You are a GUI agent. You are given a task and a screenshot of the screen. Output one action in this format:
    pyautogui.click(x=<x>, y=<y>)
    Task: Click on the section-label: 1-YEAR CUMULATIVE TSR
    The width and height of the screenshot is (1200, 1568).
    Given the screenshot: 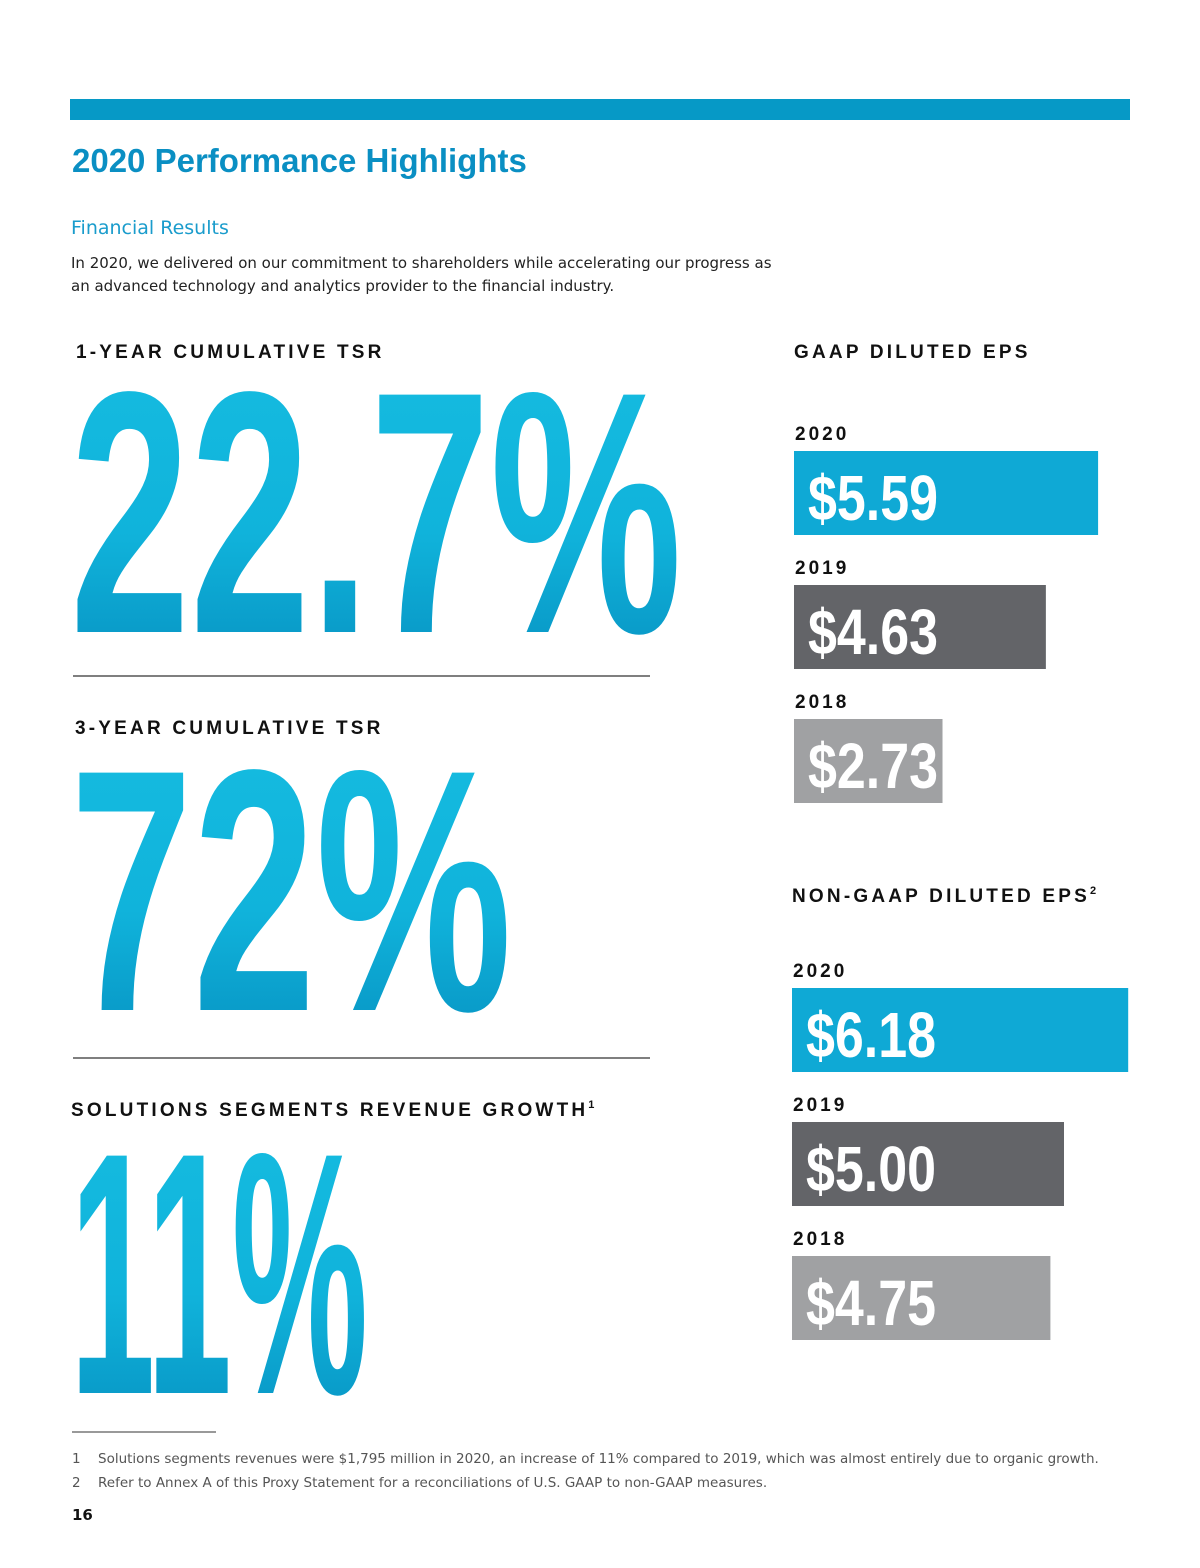 What is the action you would take?
    pyautogui.click(x=230, y=352)
    